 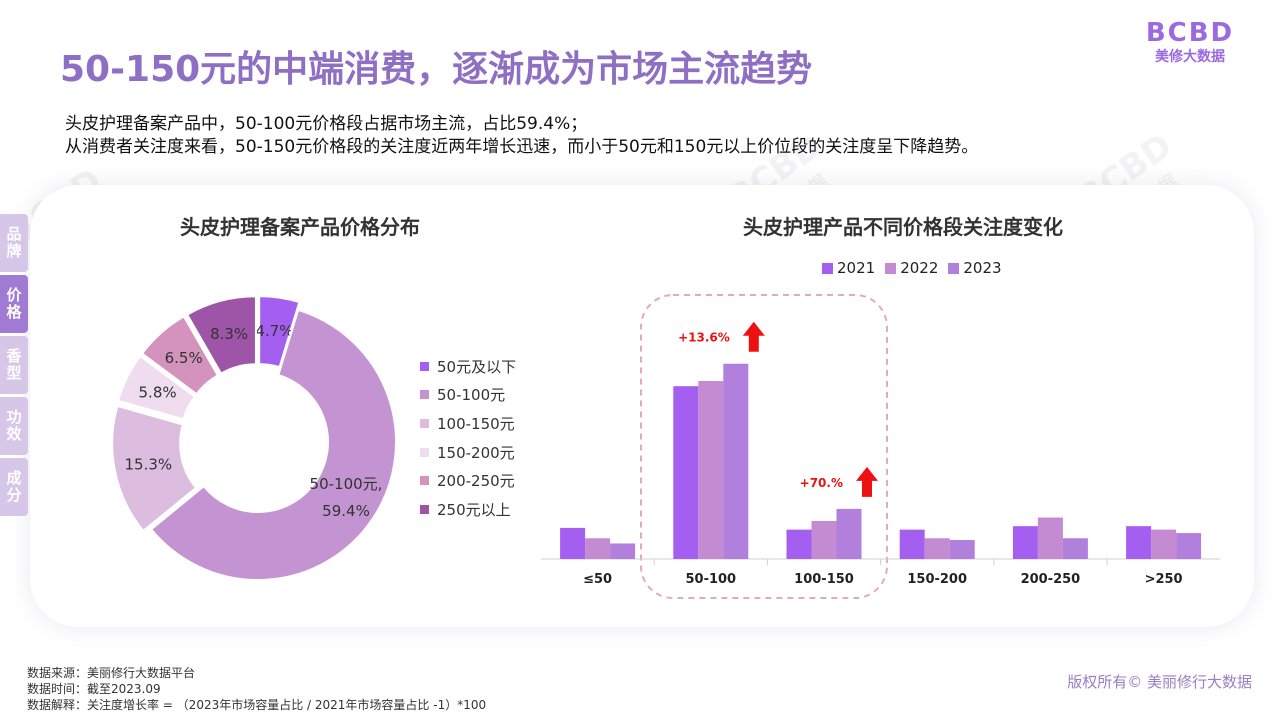 I want to click on legend-item: 100-150元, so click(x=468, y=423).